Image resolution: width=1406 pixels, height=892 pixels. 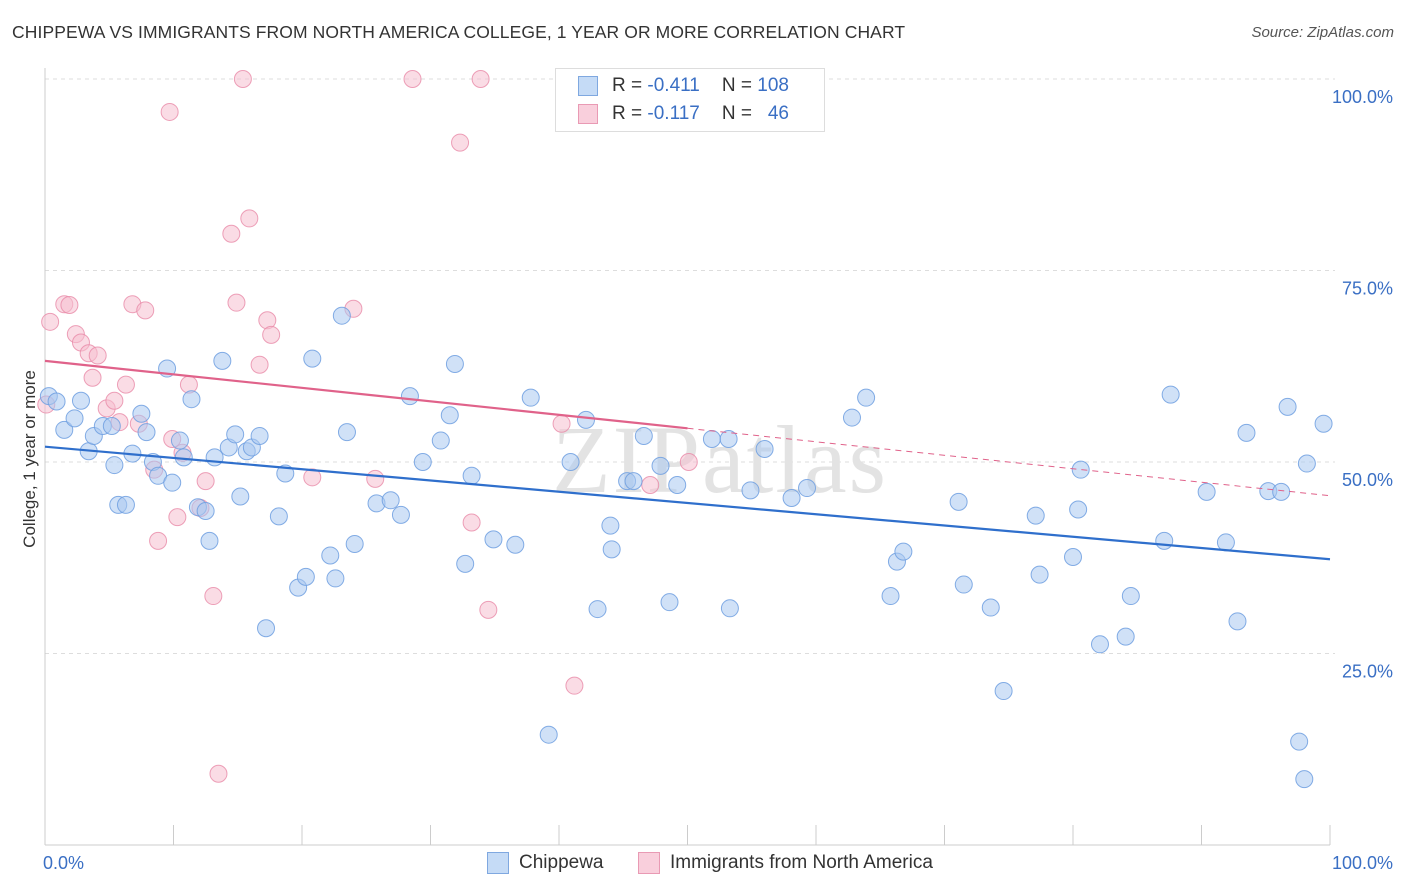 What do you see at coordinates (1362, 97) in the screenshot?
I see `y-tick-label: 100.0%` at bounding box center [1362, 97].